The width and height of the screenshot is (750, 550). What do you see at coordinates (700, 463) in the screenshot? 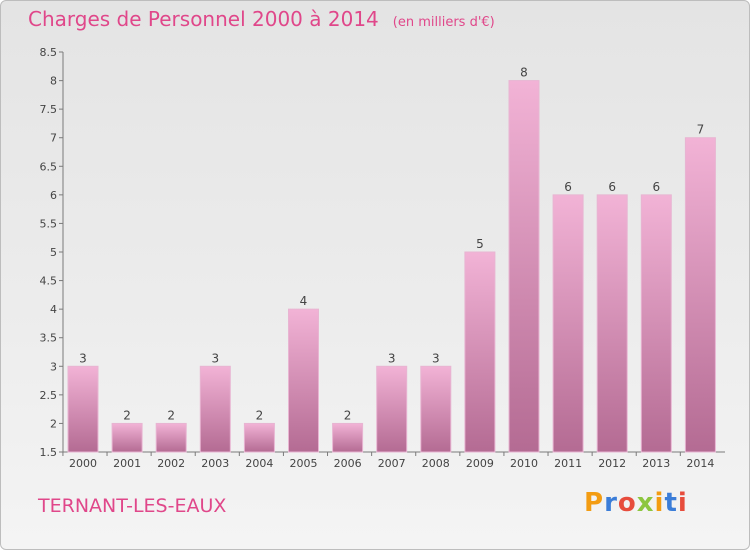
I see `x-tick-label: 2014` at bounding box center [700, 463].